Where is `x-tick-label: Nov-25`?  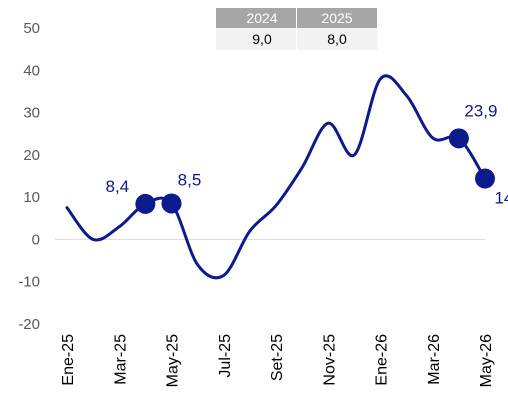 x-tick-label: Nov-25 is located at coordinates (329, 360).